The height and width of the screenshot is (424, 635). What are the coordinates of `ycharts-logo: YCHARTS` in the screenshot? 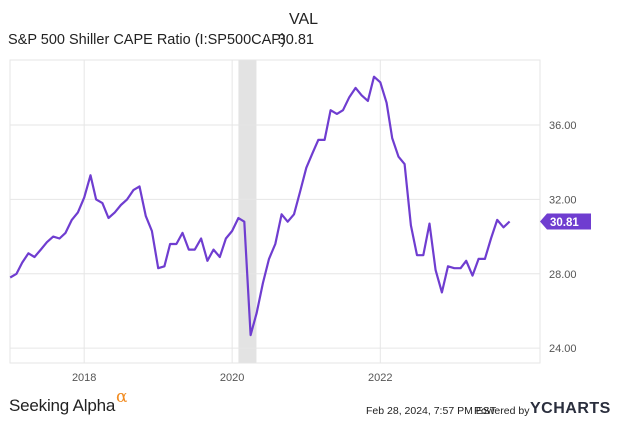 It's located at (570, 408).